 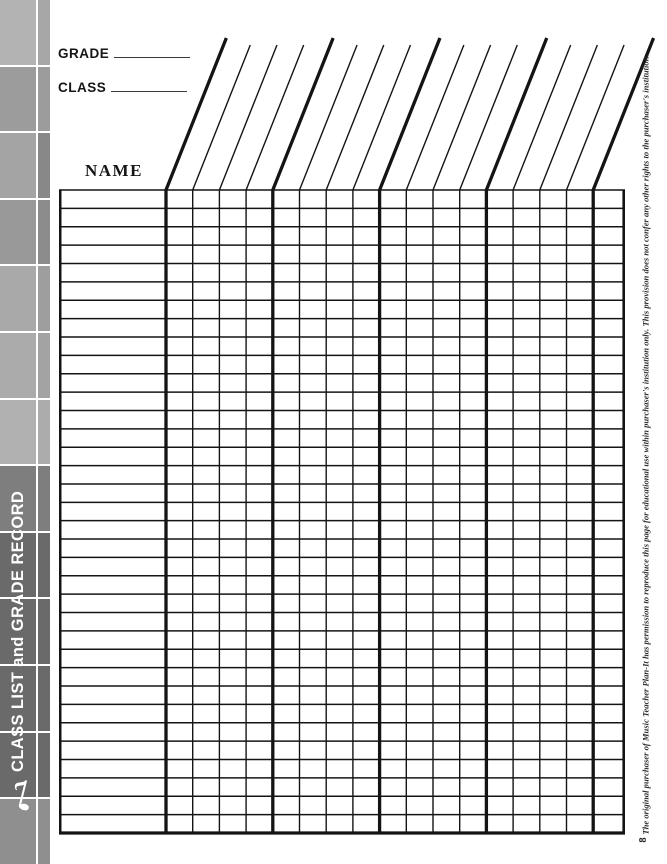 I want to click on sidebar-title: CLASS LIST and GRADE RECORD, so click(x=18, y=631).